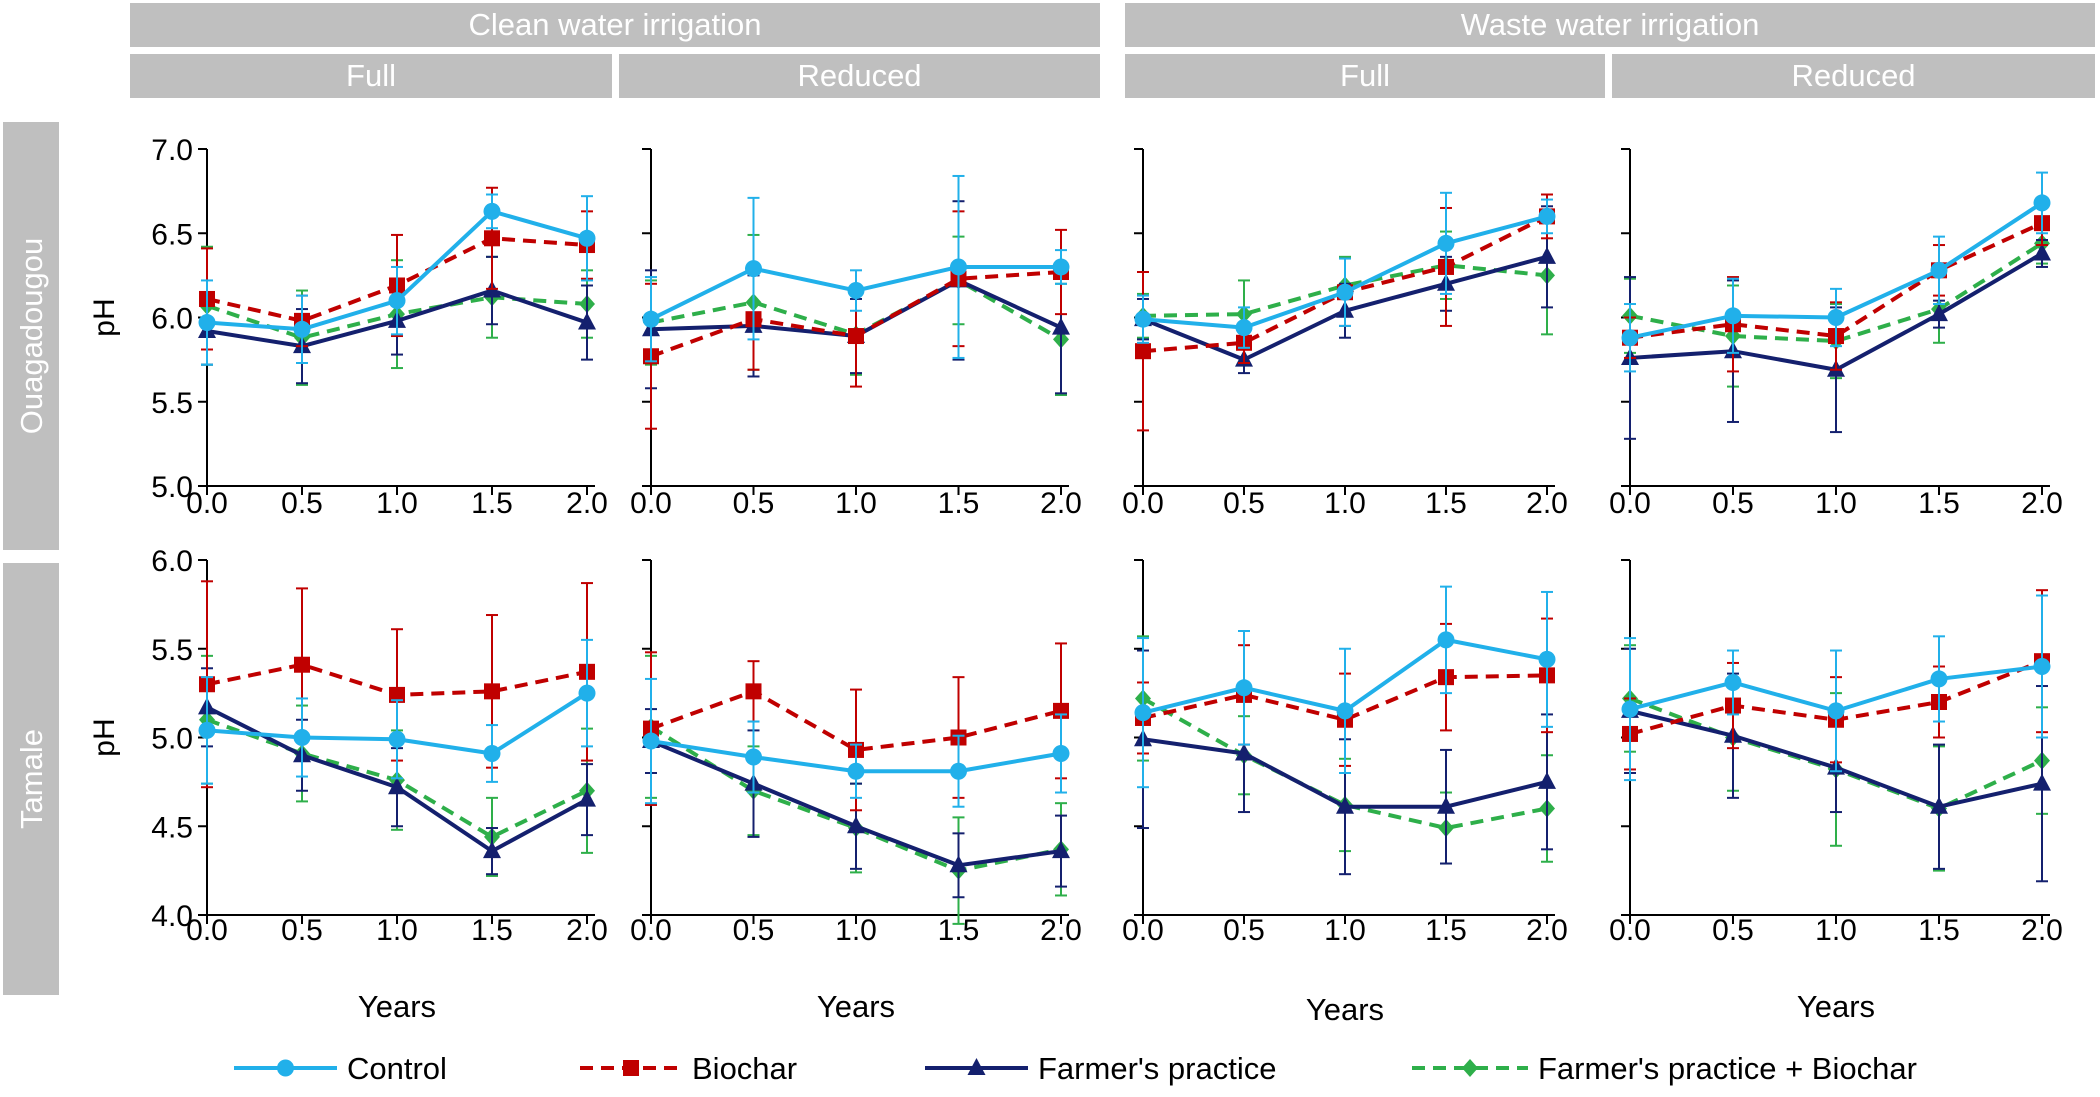 The width and height of the screenshot is (2100, 1097). I want to click on panel-ouagadougou-2: 0.0 0.5 1.0 1.5 2.0, so click(1345, 334).